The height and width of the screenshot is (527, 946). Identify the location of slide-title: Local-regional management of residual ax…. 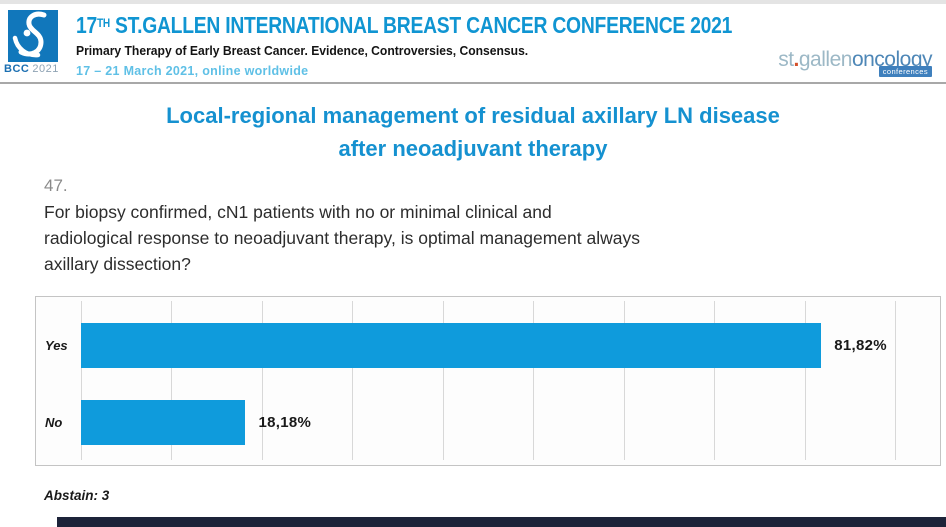
(473, 132).